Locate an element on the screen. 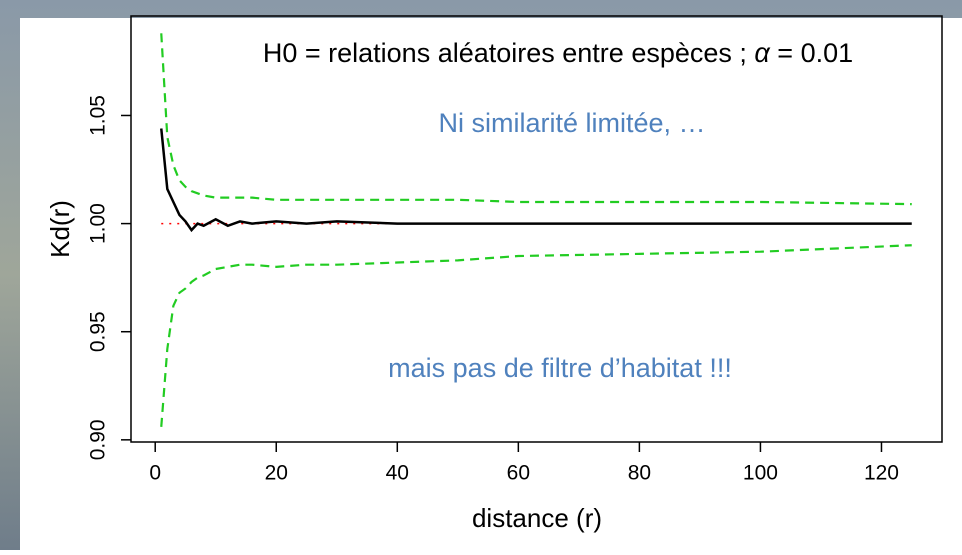 This screenshot has height=555, width=962. y-tick-label: 1.05 is located at coordinates (98, 115).